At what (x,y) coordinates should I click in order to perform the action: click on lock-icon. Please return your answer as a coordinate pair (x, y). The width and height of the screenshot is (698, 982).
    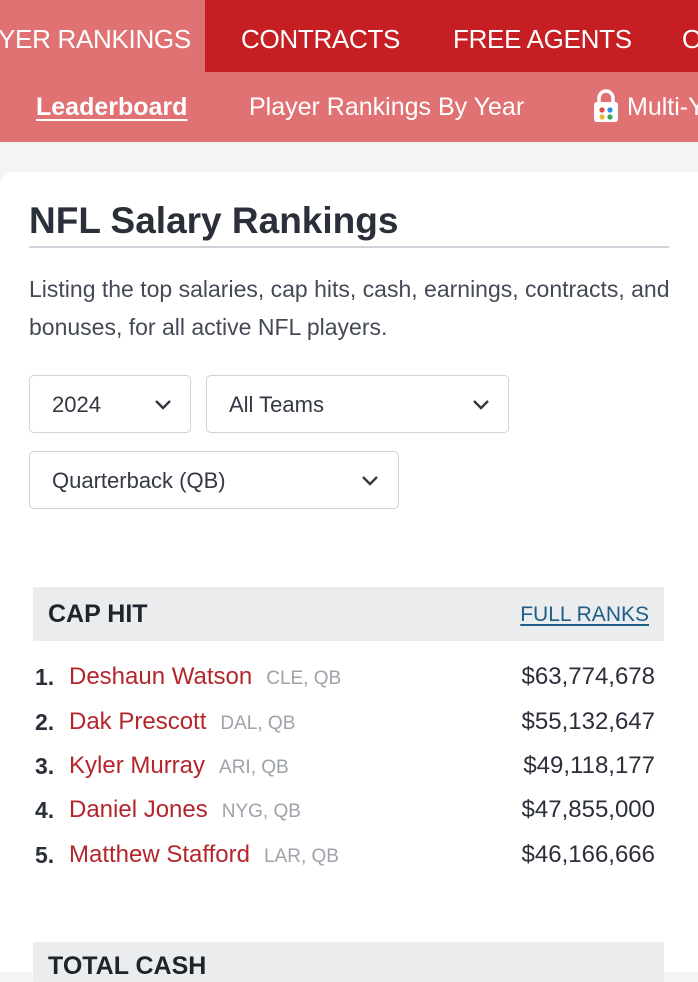
    Looking at the image, I should click on (606, 108).